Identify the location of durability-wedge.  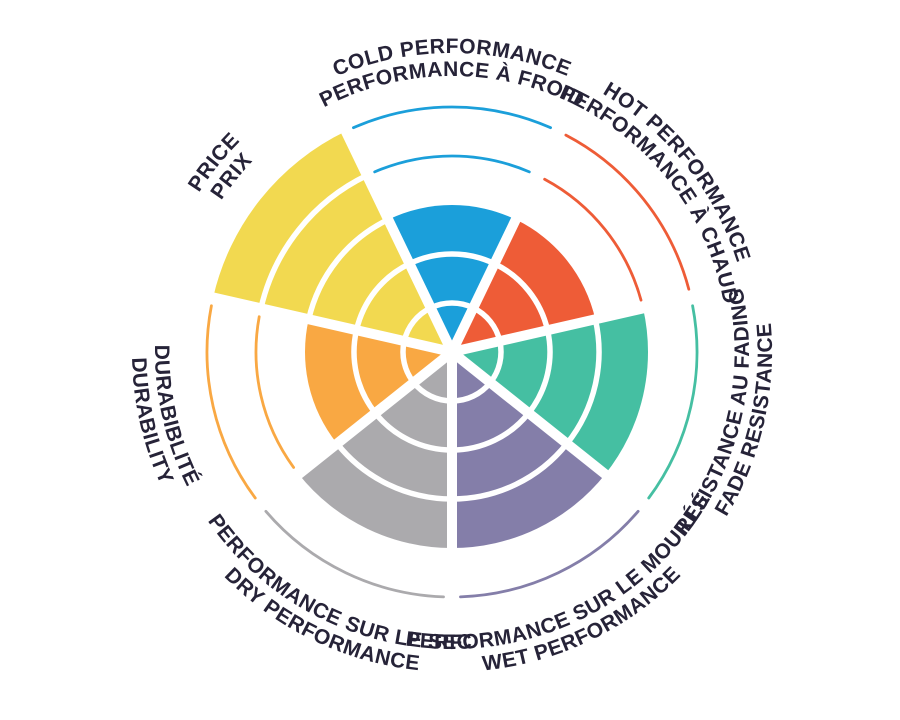
(378, 381).